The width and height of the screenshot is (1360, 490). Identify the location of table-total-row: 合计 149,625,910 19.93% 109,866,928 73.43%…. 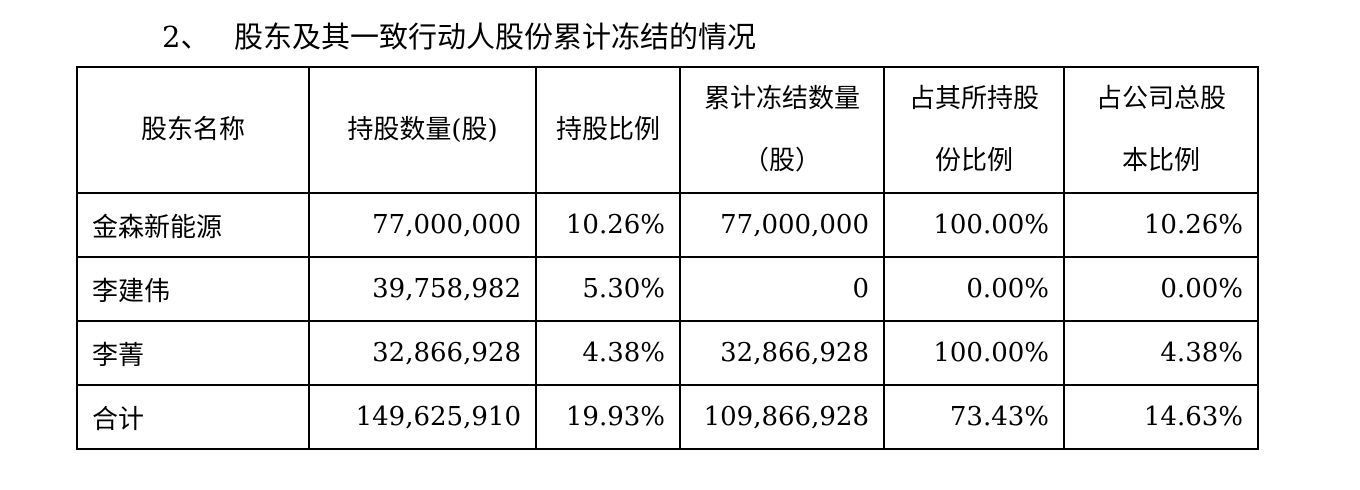
(667, 417).